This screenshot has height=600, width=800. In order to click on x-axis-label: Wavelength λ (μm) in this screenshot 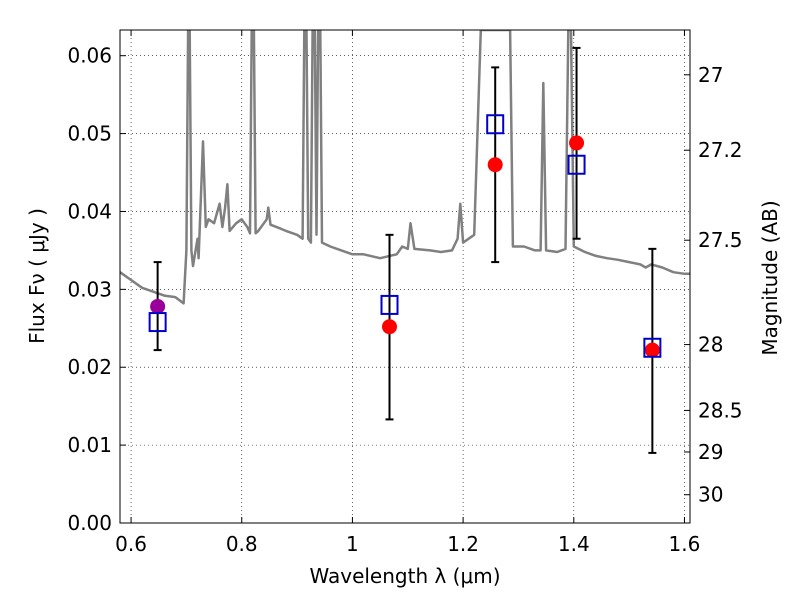, I will do `click(404, 576)`.